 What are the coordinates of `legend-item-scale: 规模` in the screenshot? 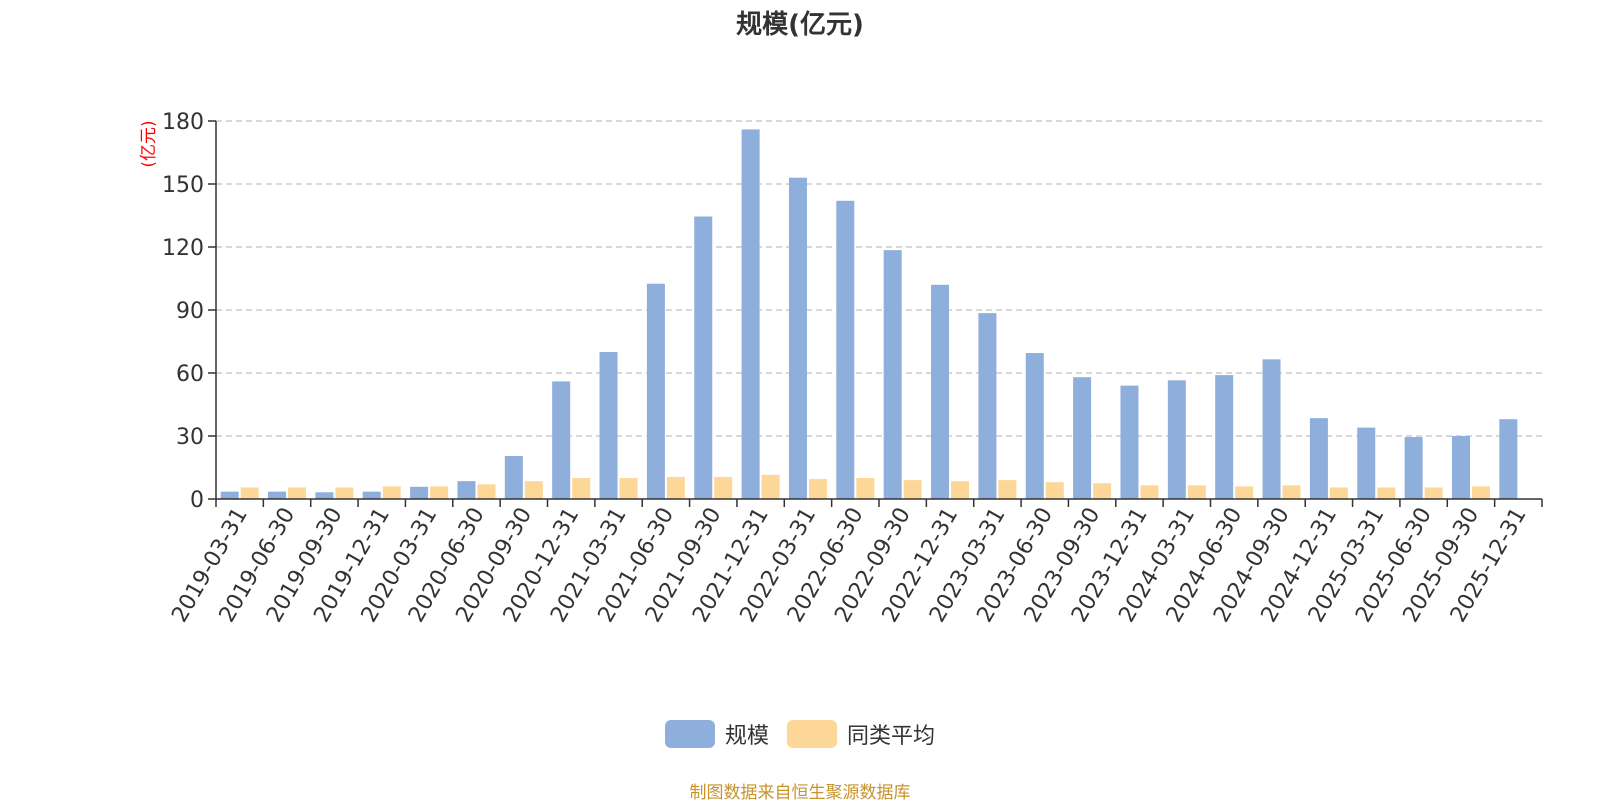 It's located at (716, 734).